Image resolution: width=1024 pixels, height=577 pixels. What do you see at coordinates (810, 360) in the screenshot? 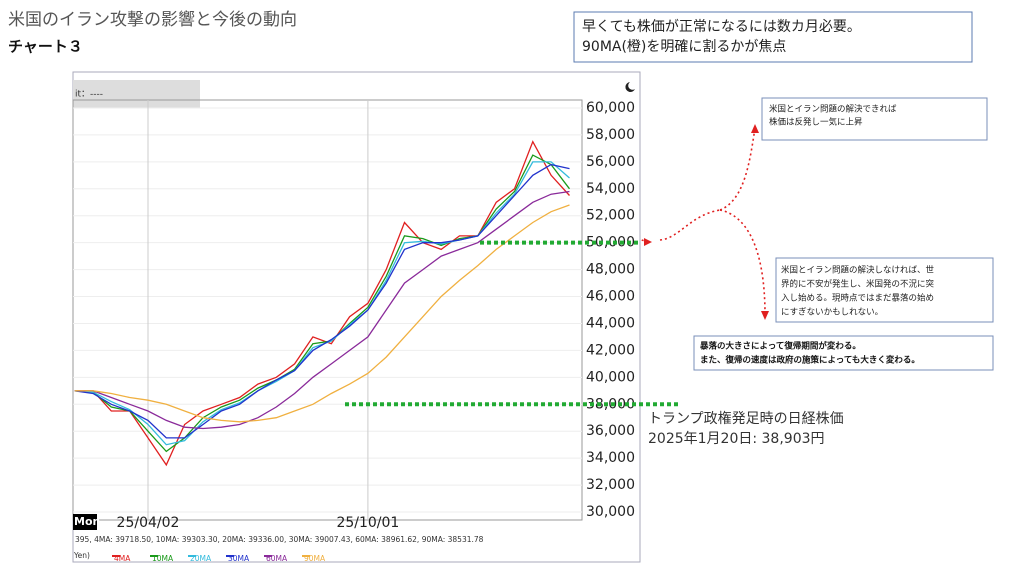
I see `recovery-note: また、復帰の速度は政府の施策によっても大きく変わる。` at bounding box center [810, 360].